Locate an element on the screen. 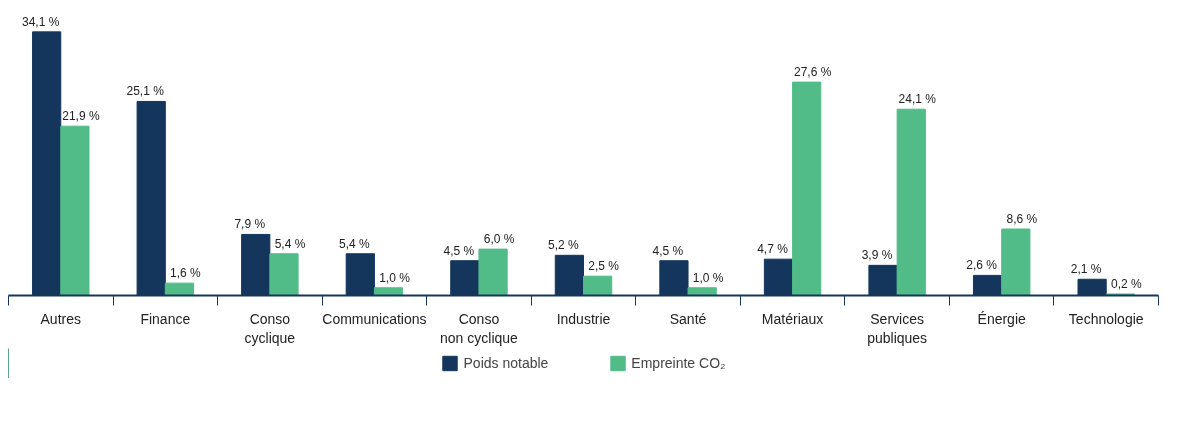  x-tick-label: Communications is located at coordinates (374, 318).